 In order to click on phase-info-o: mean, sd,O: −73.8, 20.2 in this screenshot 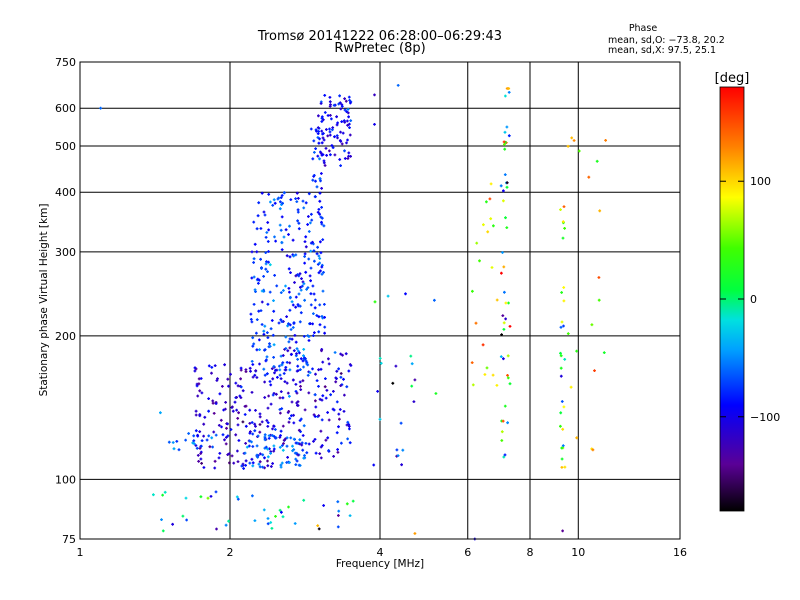, I will do `click(666, 40)`.